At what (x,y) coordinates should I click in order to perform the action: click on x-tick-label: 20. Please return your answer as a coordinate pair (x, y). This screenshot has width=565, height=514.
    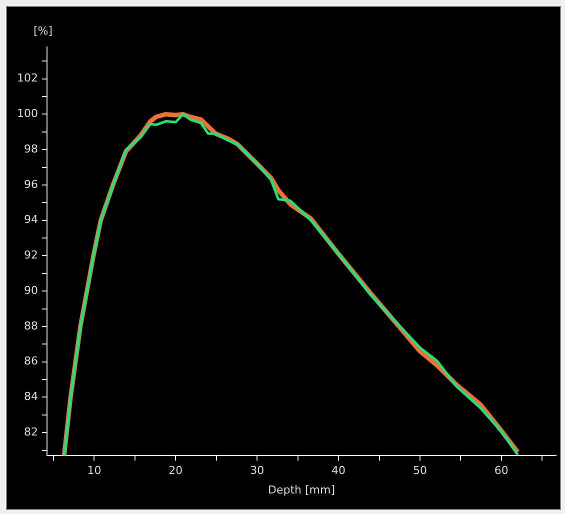
    Looking at the image, I should click on (175, 471).